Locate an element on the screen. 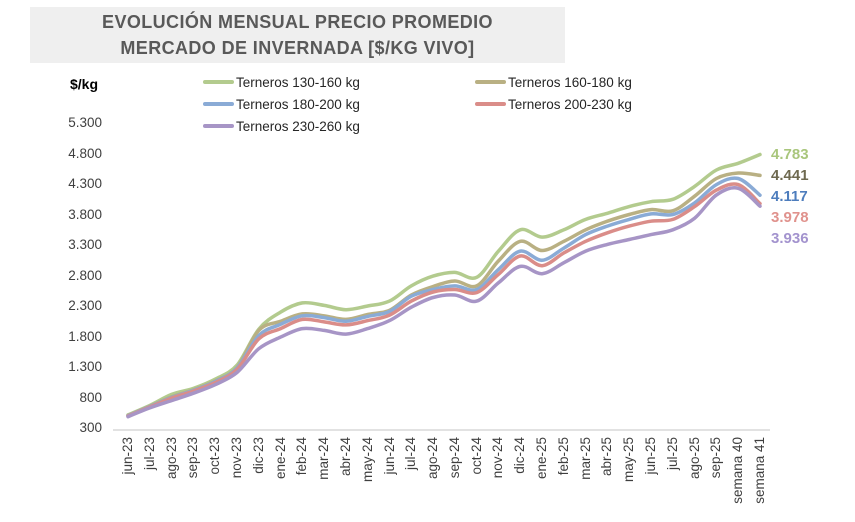 The width and height of the screenshot is (855, 522). legend-item-terneros-160-180-kg: Terneros 160-180 kg is located at coordinates (553, 82).